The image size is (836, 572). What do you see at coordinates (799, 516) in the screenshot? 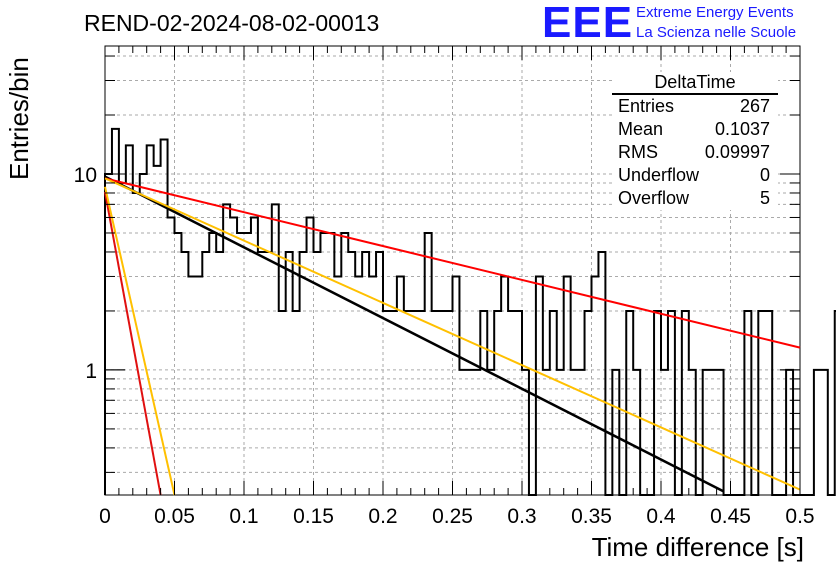
I see `x-tick-label: 0.5` at bounding box center [799, 516].